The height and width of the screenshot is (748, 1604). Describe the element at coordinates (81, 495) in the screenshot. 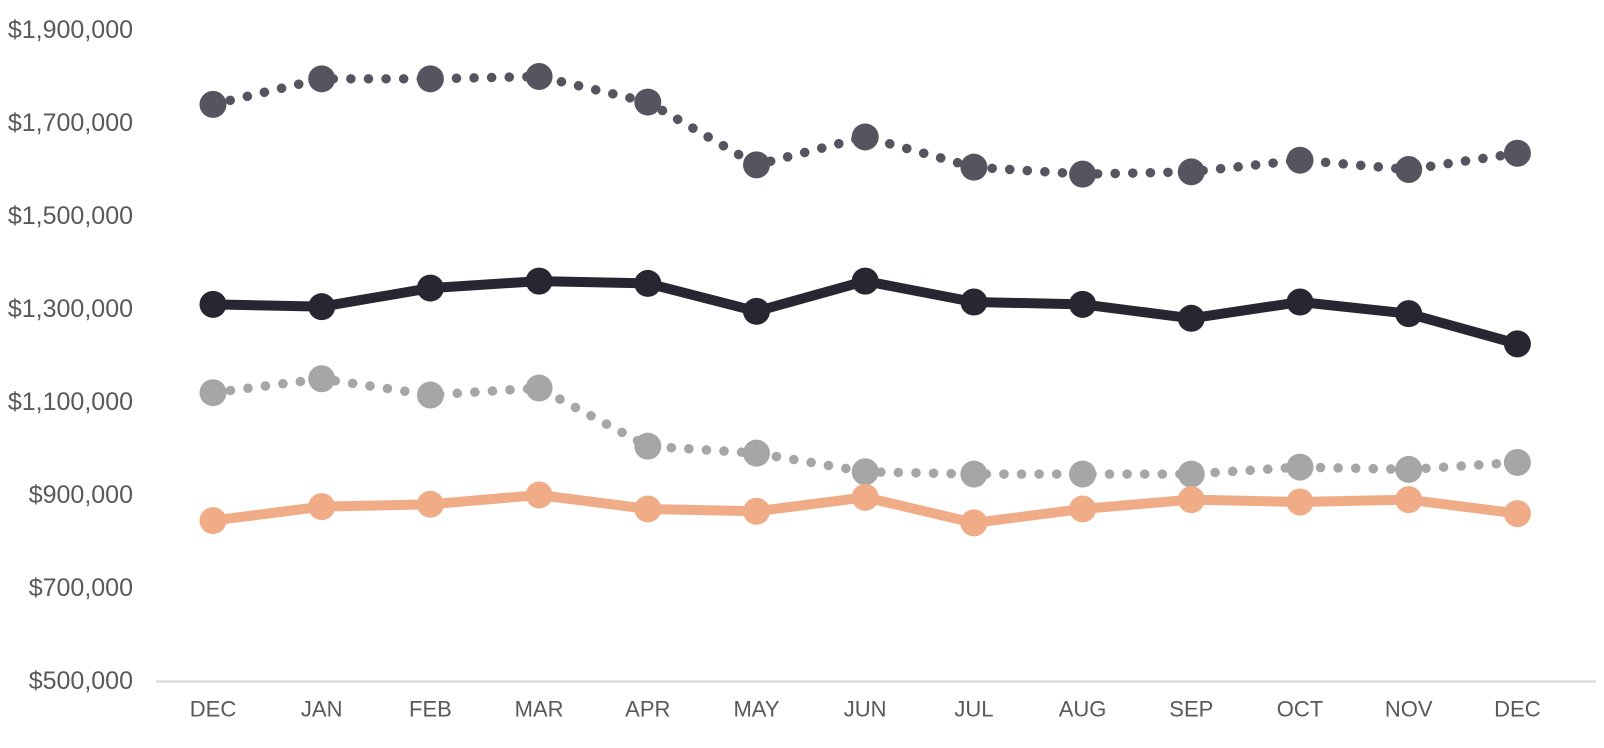

I see `y-axis-tick-label: $900,000` at that location.